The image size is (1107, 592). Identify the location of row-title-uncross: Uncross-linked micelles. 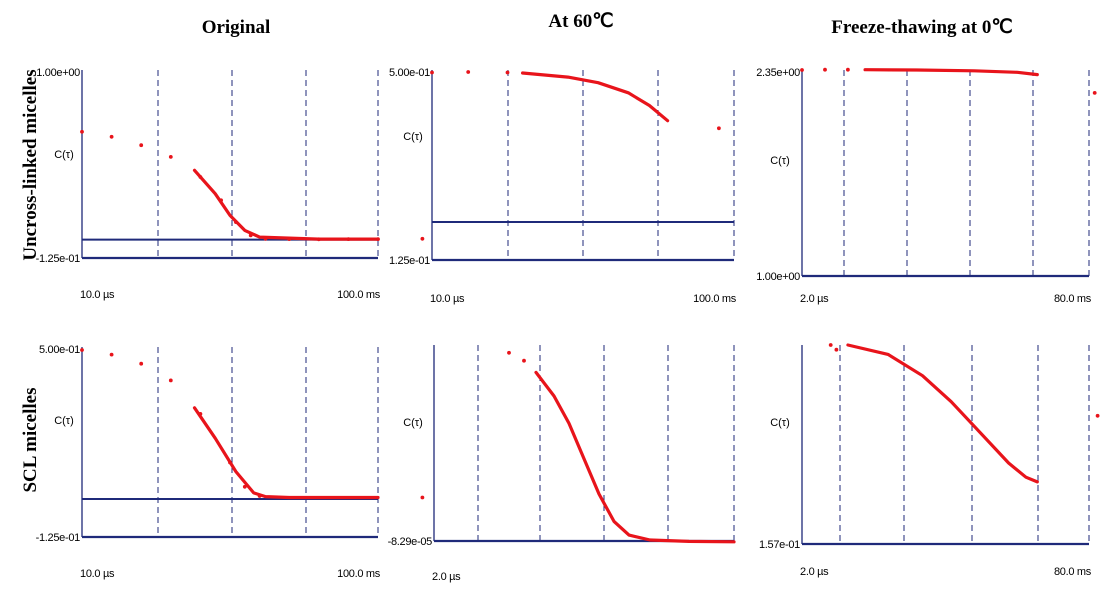
(30, 164).